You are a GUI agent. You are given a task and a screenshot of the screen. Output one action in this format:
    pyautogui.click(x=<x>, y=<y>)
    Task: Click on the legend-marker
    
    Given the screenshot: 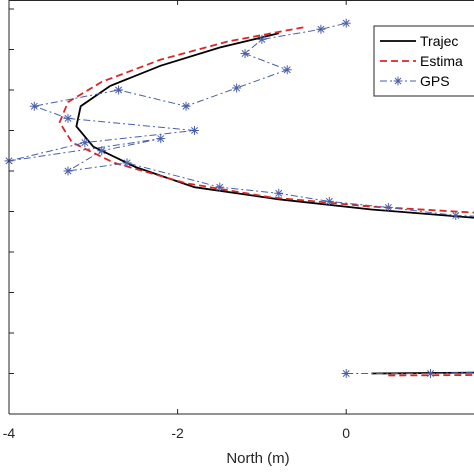 What is the action you would take?
    pyautogui.click(x=398, y=81)
    